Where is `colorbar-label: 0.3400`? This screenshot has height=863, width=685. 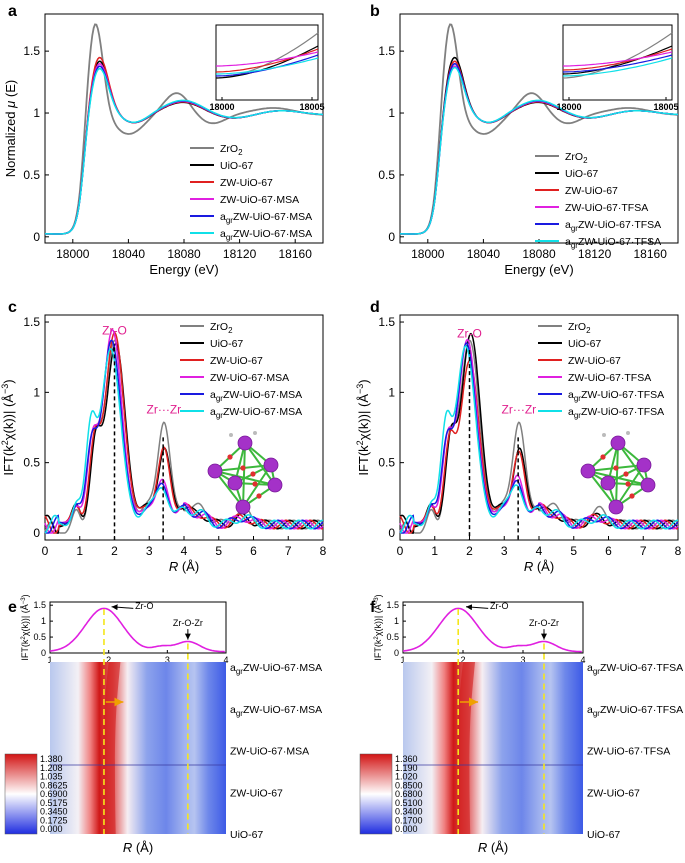 colorbar-label: 0.3400 is located at coordinates (409, 812).